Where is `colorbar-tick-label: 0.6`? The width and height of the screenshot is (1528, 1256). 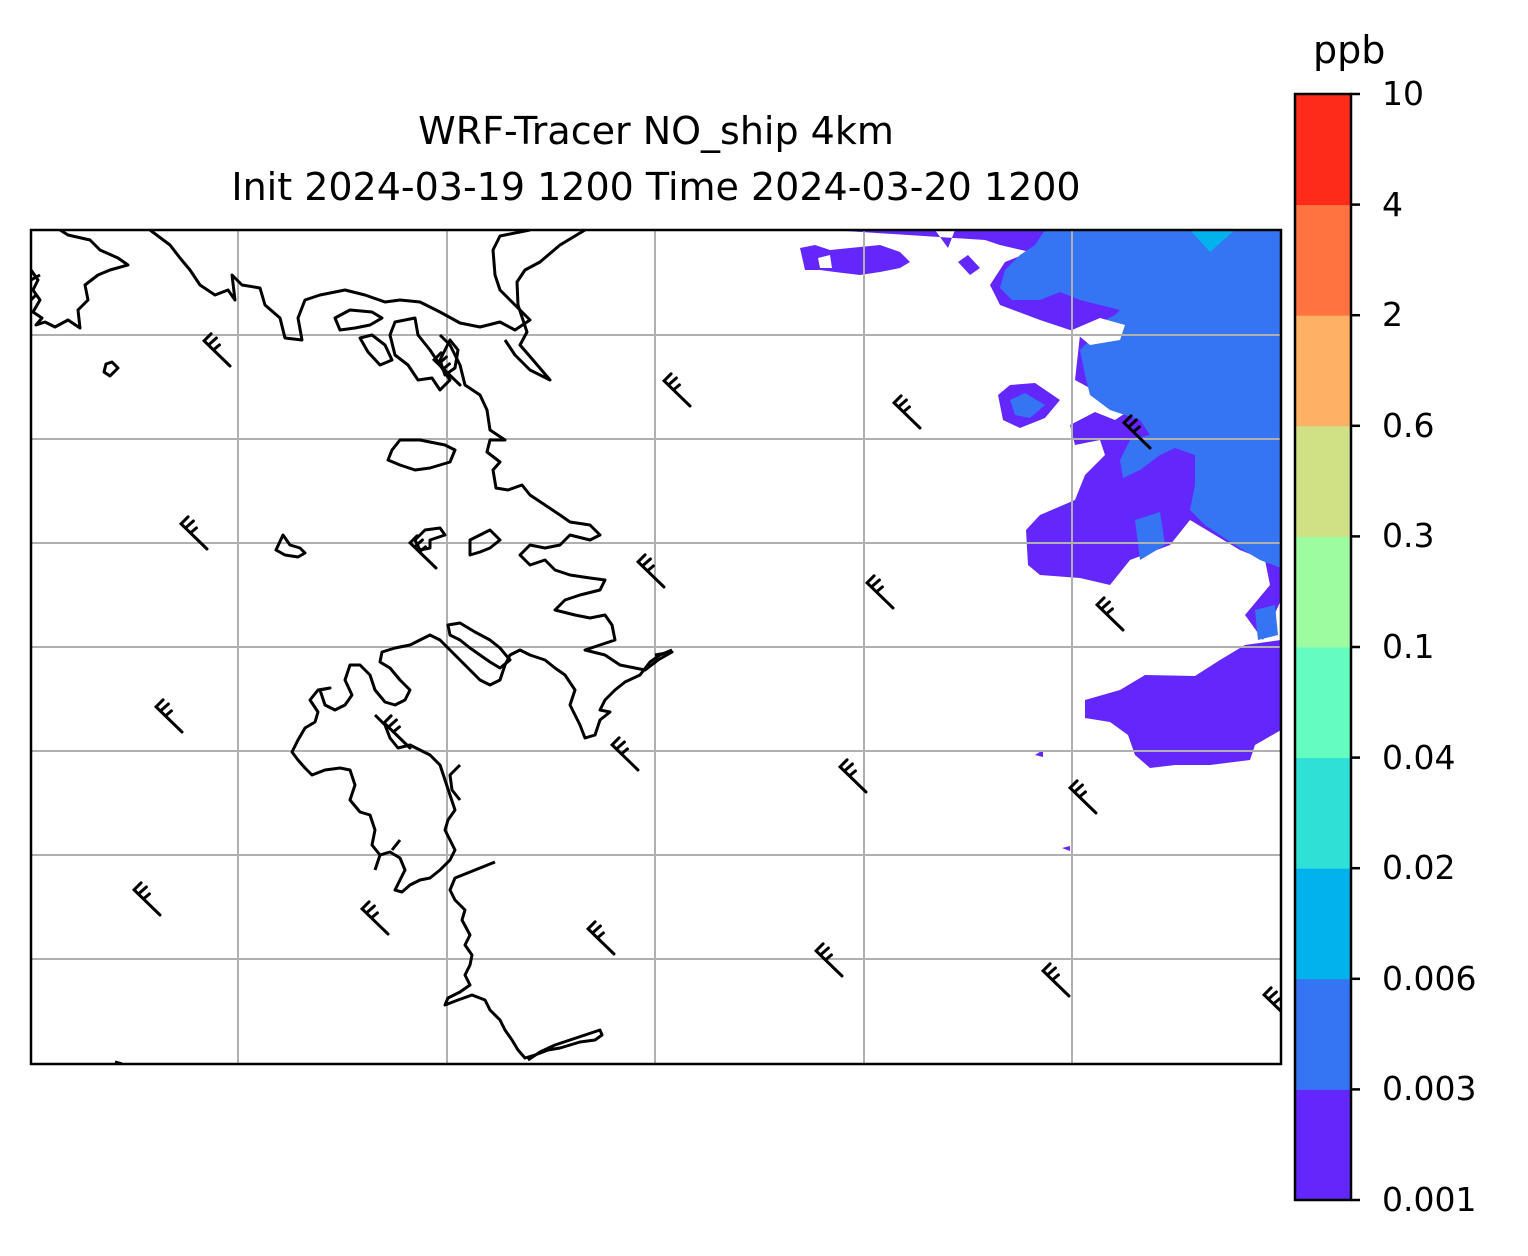 colorbar-tick-label: 0.6 is located at coordinates (1408, 425).